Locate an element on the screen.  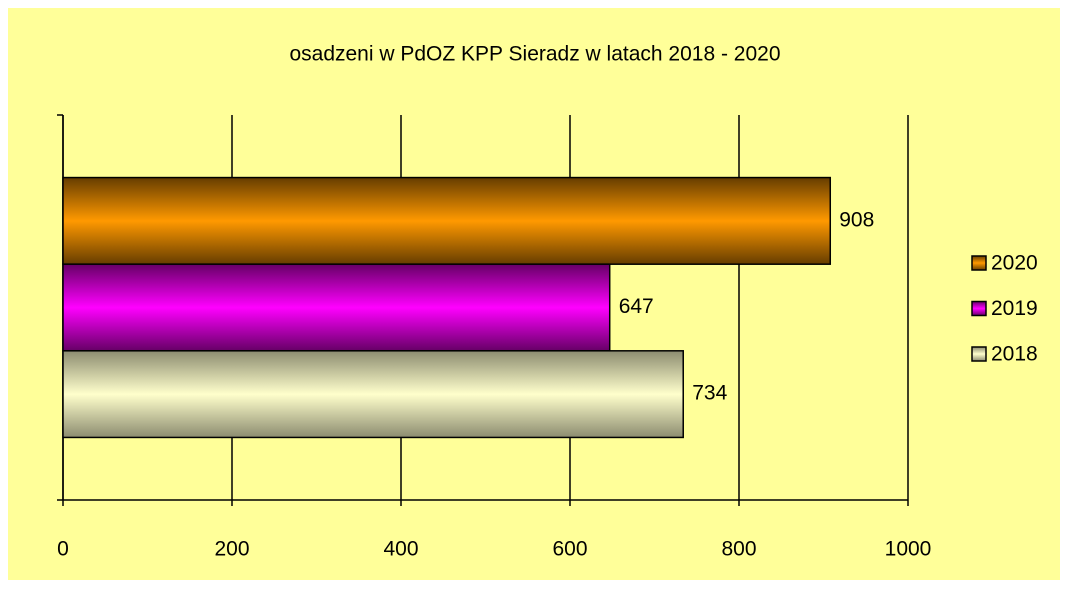
x-tick-label: 800 is located at coordinates (738, 549).